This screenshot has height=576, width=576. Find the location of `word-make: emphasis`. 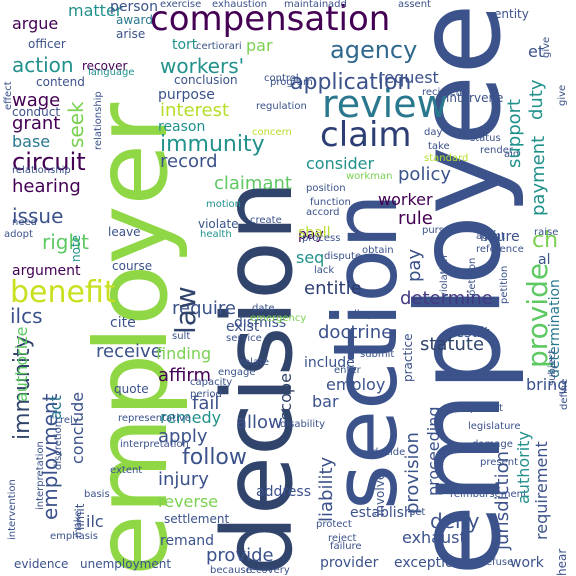

word-make: emphasis is located at coordinates (74, 536).